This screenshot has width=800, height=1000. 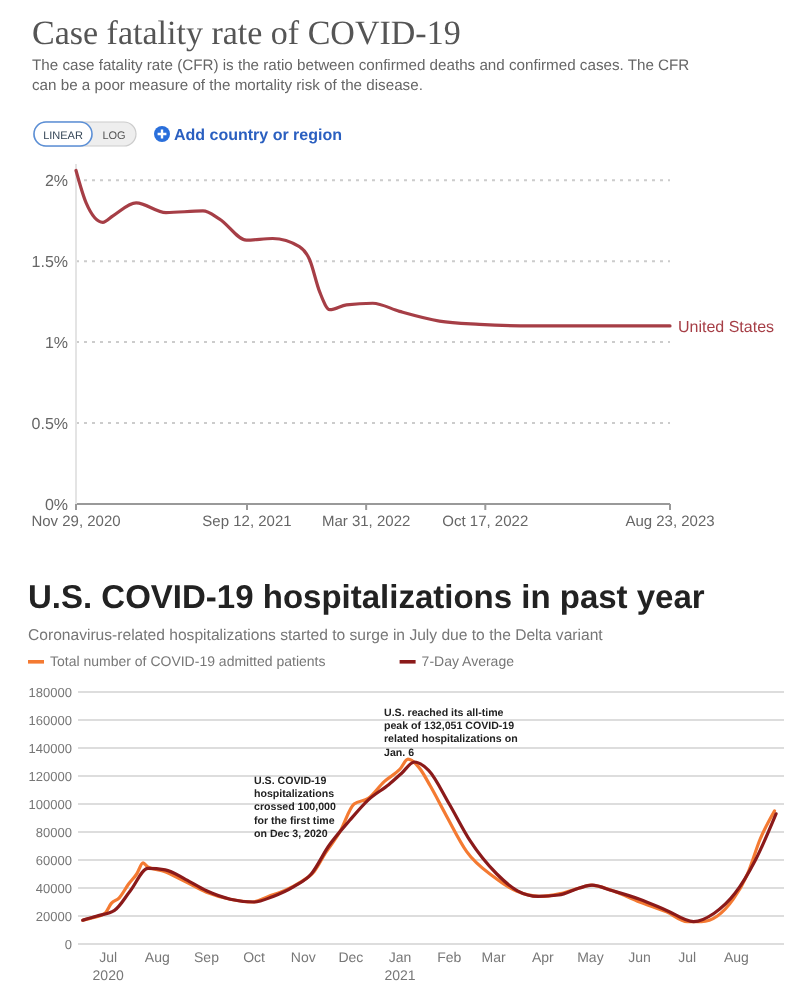 I want to click on chart-title: U.S. COVID-19 hospitalizations in past year, so click(x=367, y=598).